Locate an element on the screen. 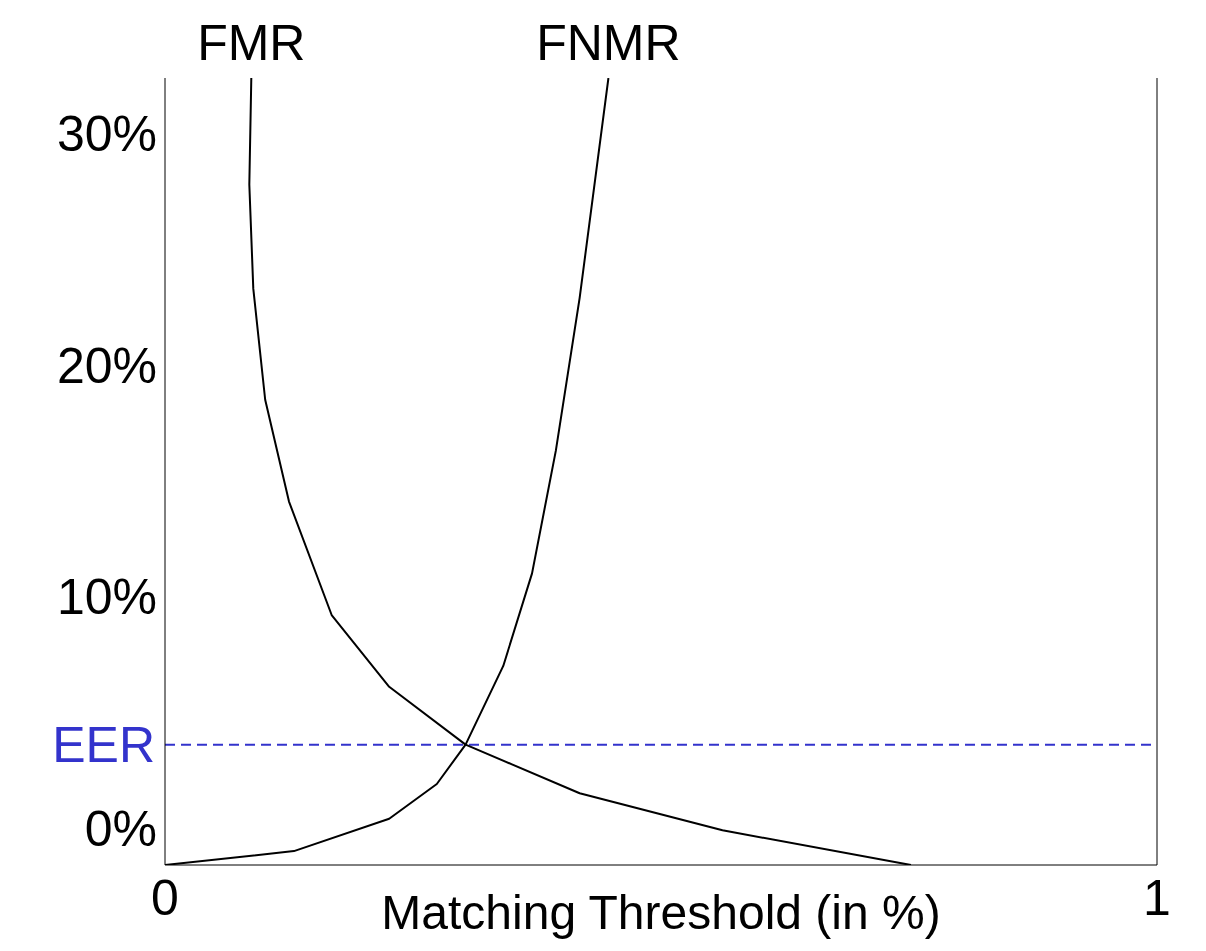 This screenshot has height=951, width=1206. series-label: FNMR is located at coordinates (608, 43).